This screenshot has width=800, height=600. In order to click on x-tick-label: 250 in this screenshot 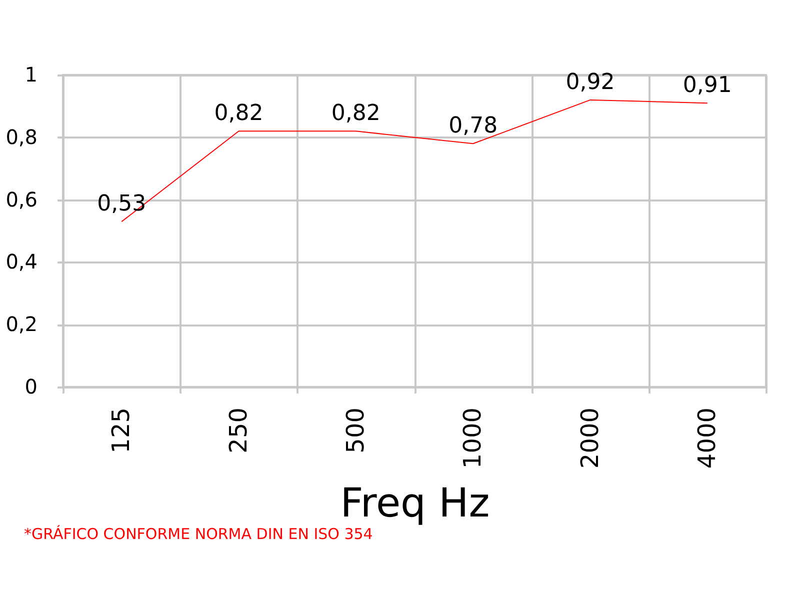, I will do `click(238, 431)`.